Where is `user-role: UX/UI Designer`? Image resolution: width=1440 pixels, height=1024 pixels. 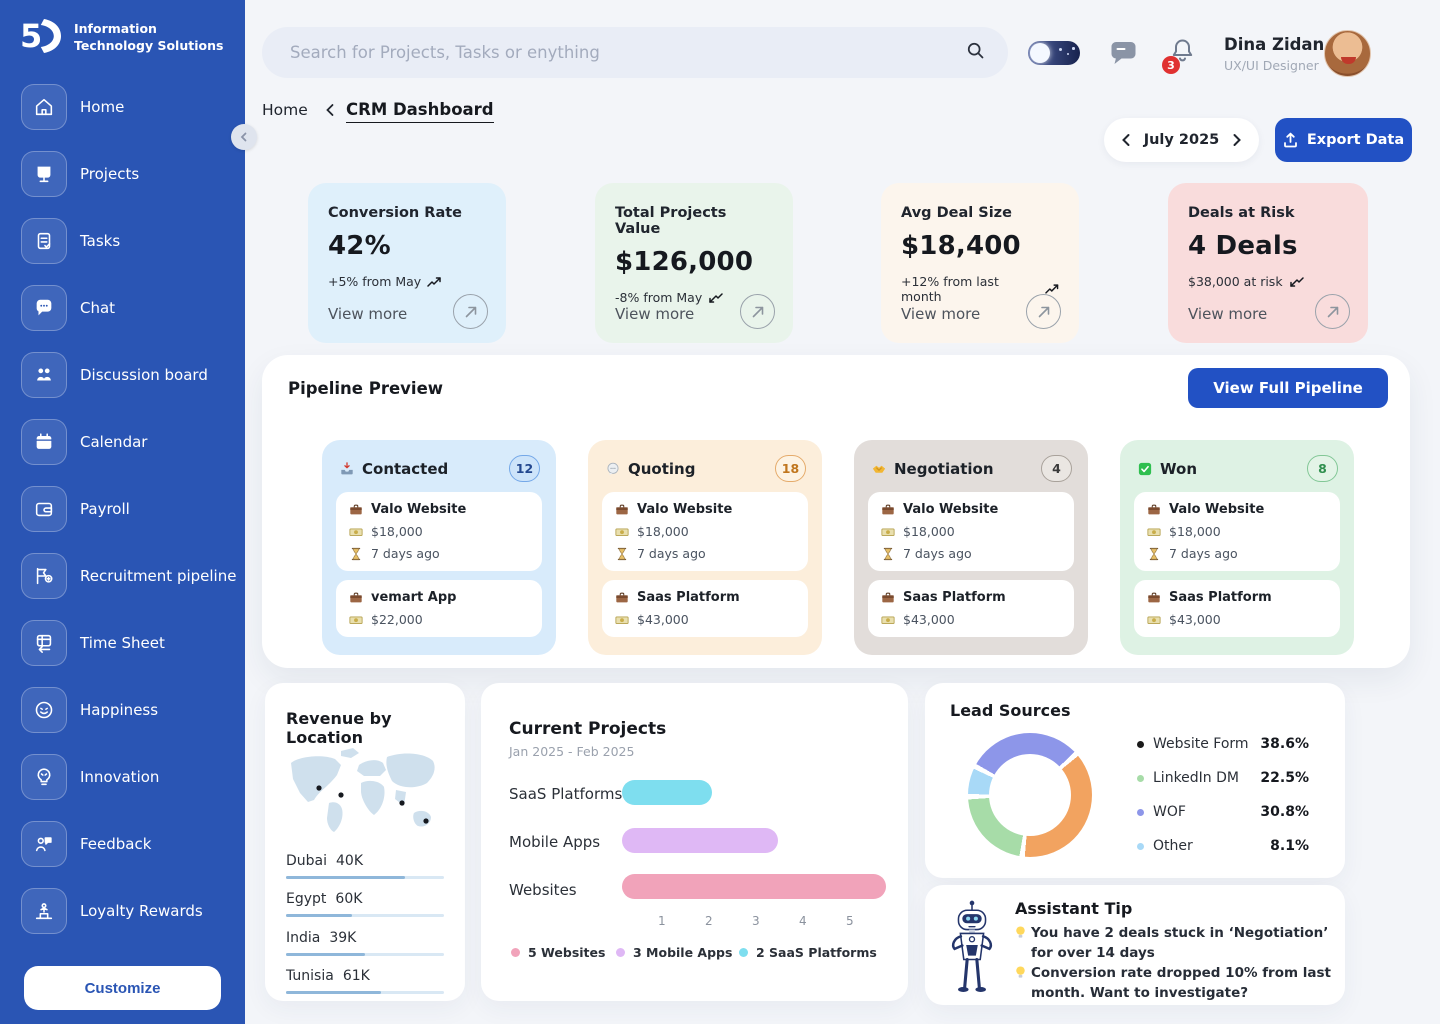 user-role: UX/UI Designer is located at coordinates (1271, 65).